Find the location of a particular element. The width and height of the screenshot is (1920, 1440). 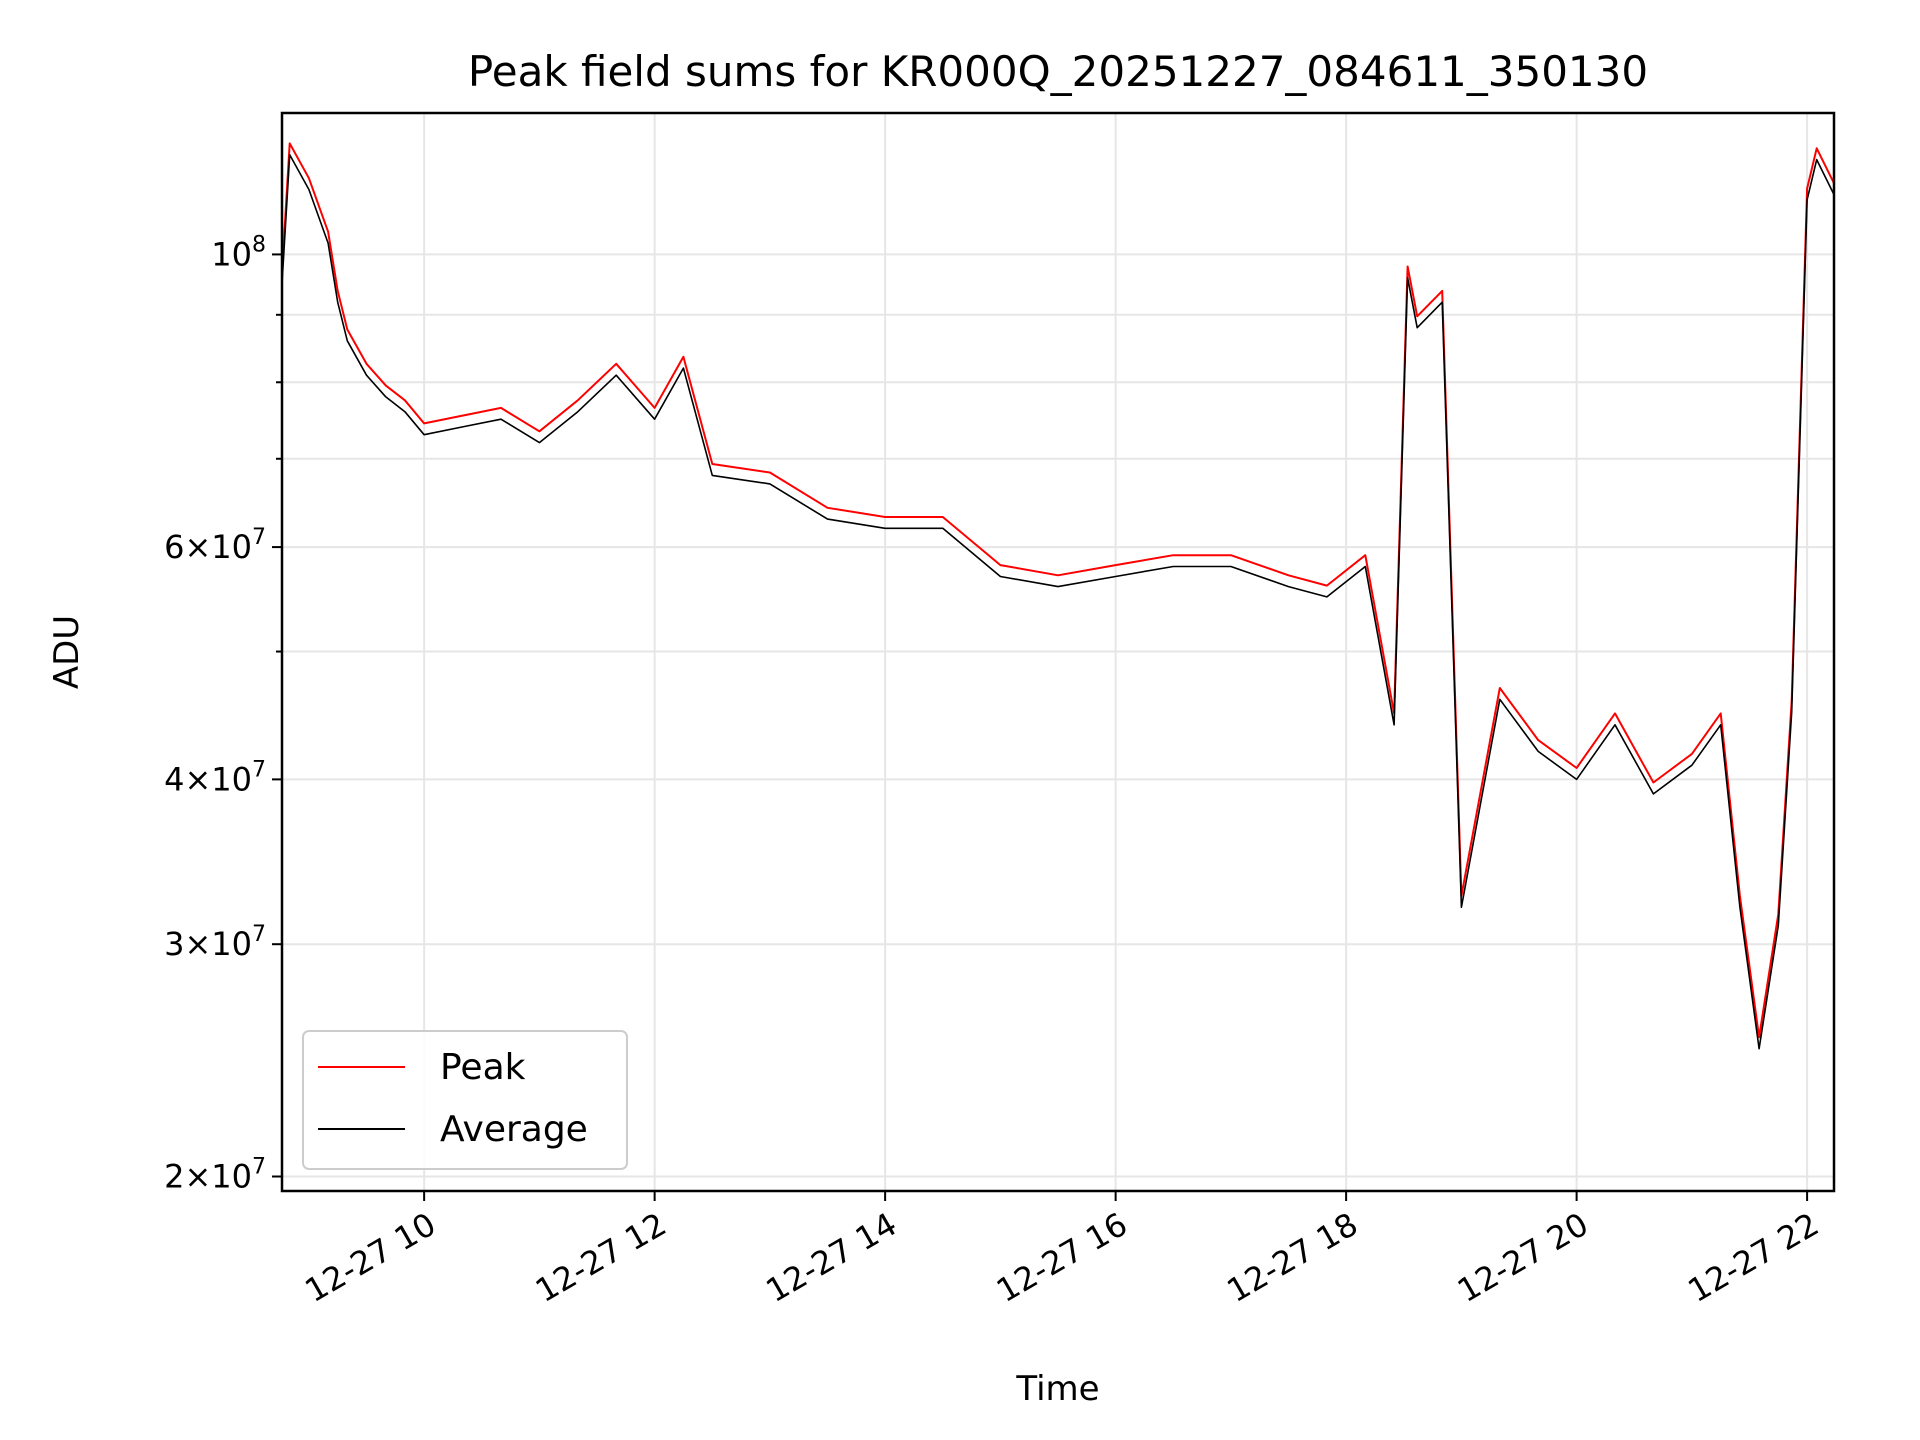

y-tick-label-1: 3×107 is located at coordinates (215, 942).